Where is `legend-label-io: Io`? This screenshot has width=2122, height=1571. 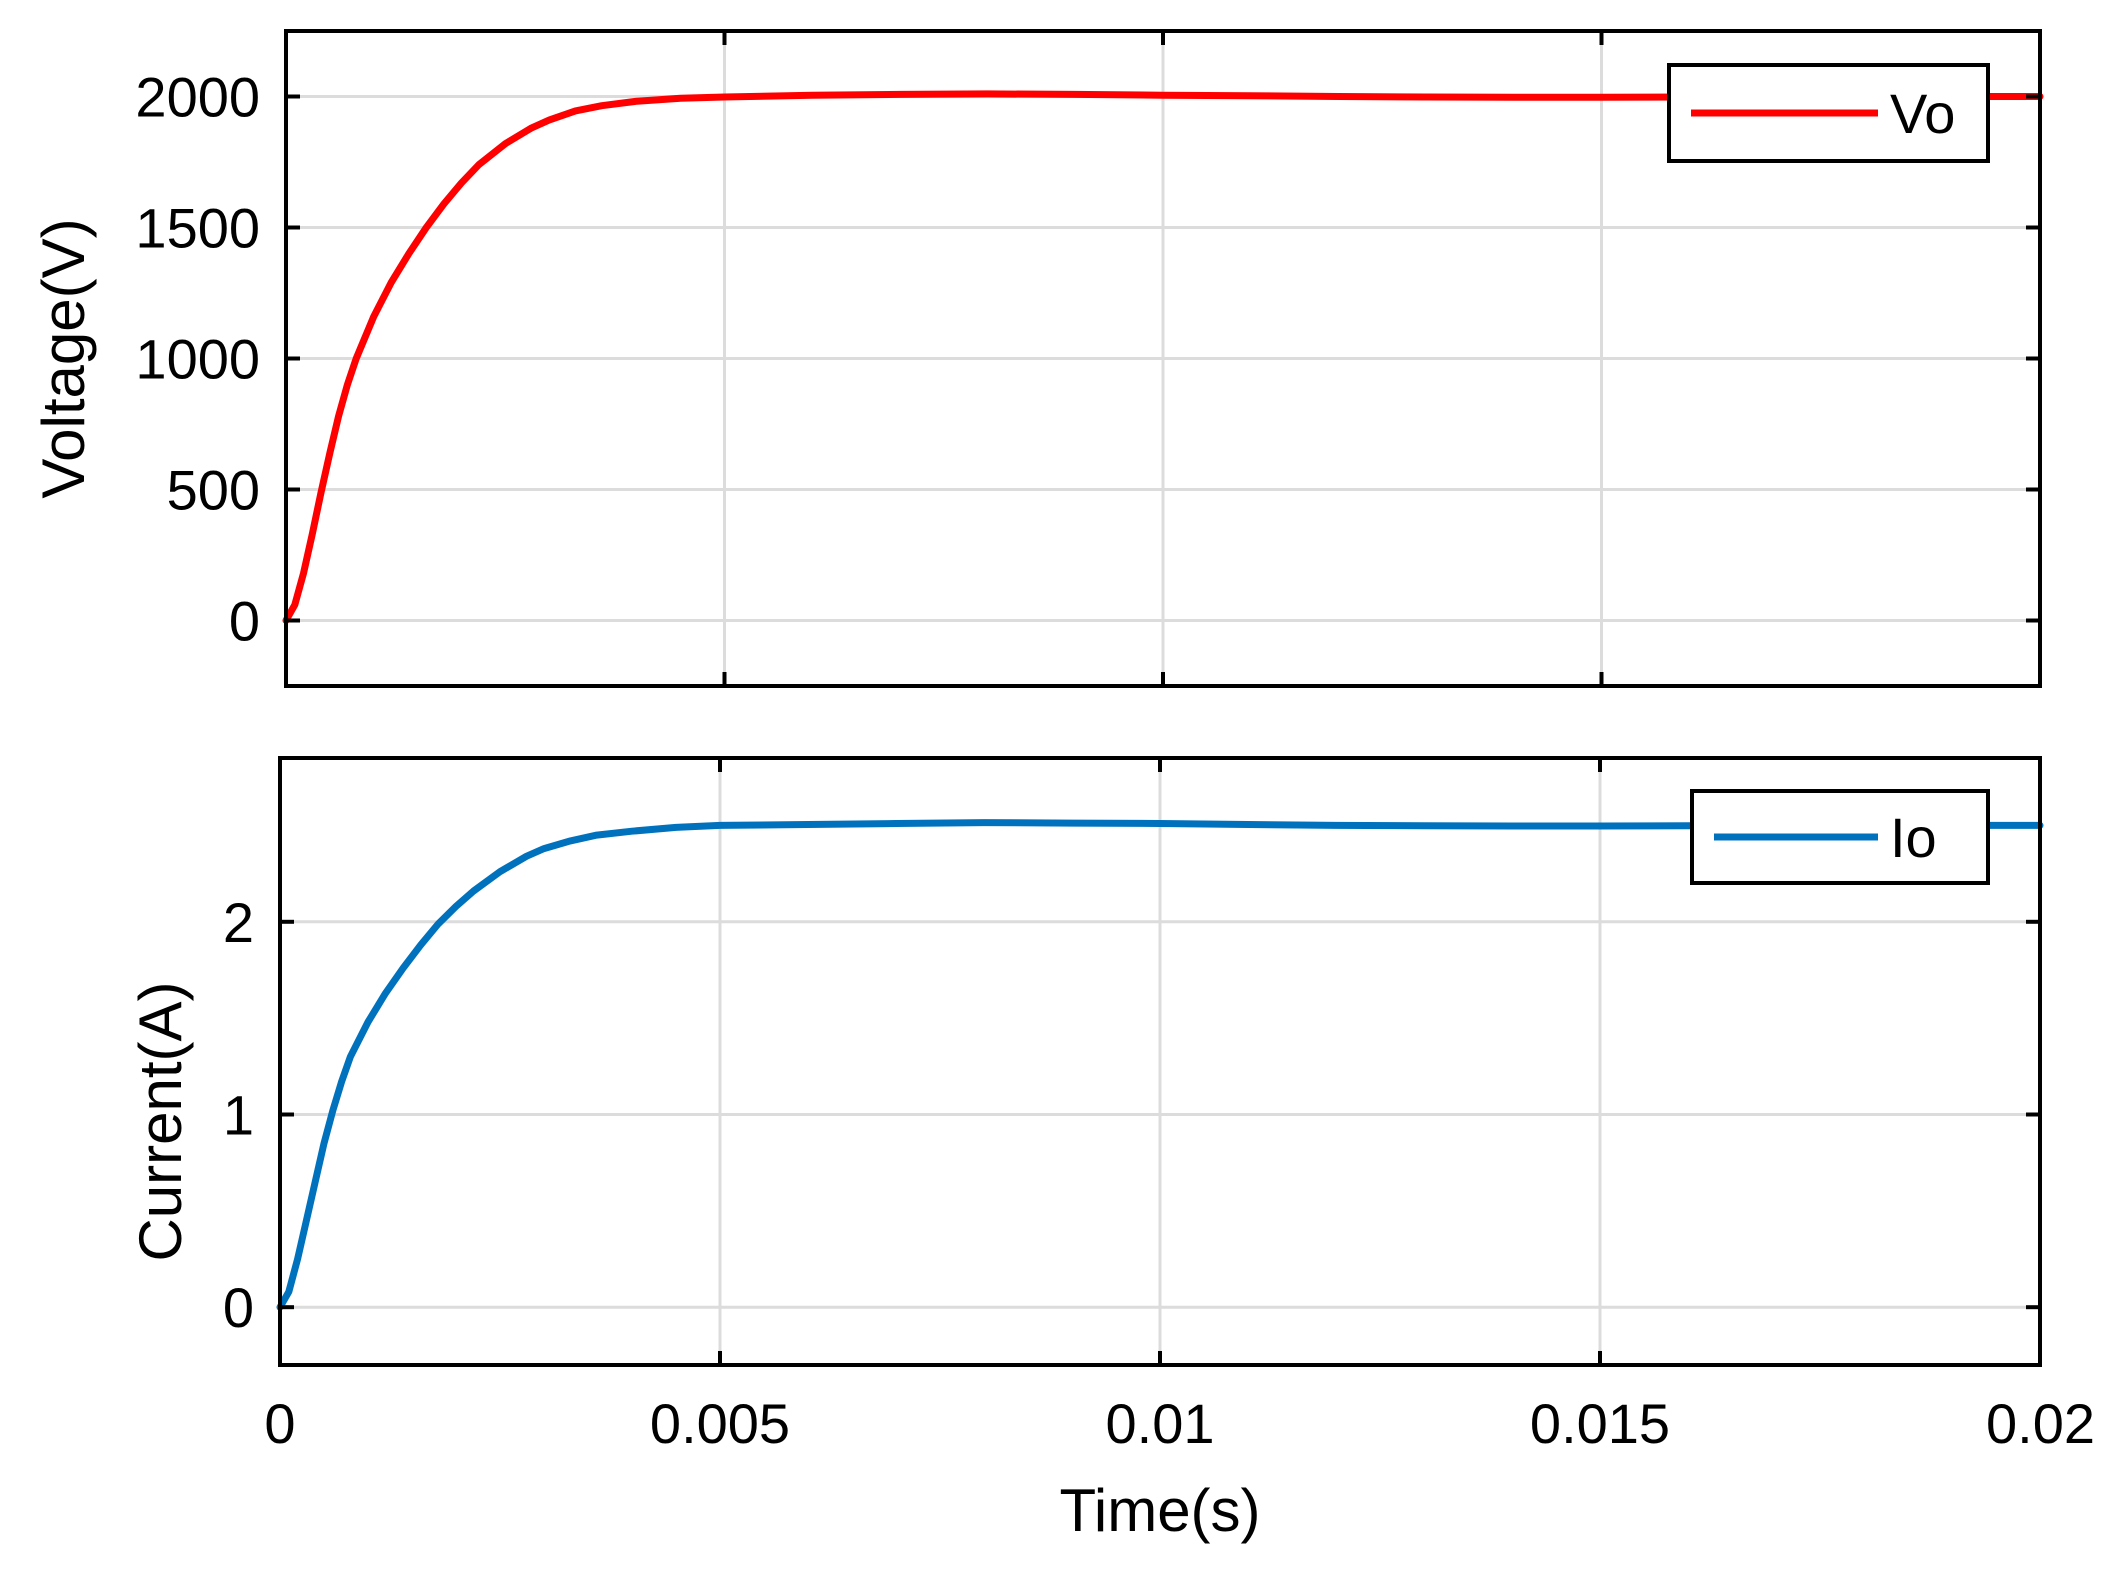 legend-label-io: Io is located at coordinates (1913, 837).